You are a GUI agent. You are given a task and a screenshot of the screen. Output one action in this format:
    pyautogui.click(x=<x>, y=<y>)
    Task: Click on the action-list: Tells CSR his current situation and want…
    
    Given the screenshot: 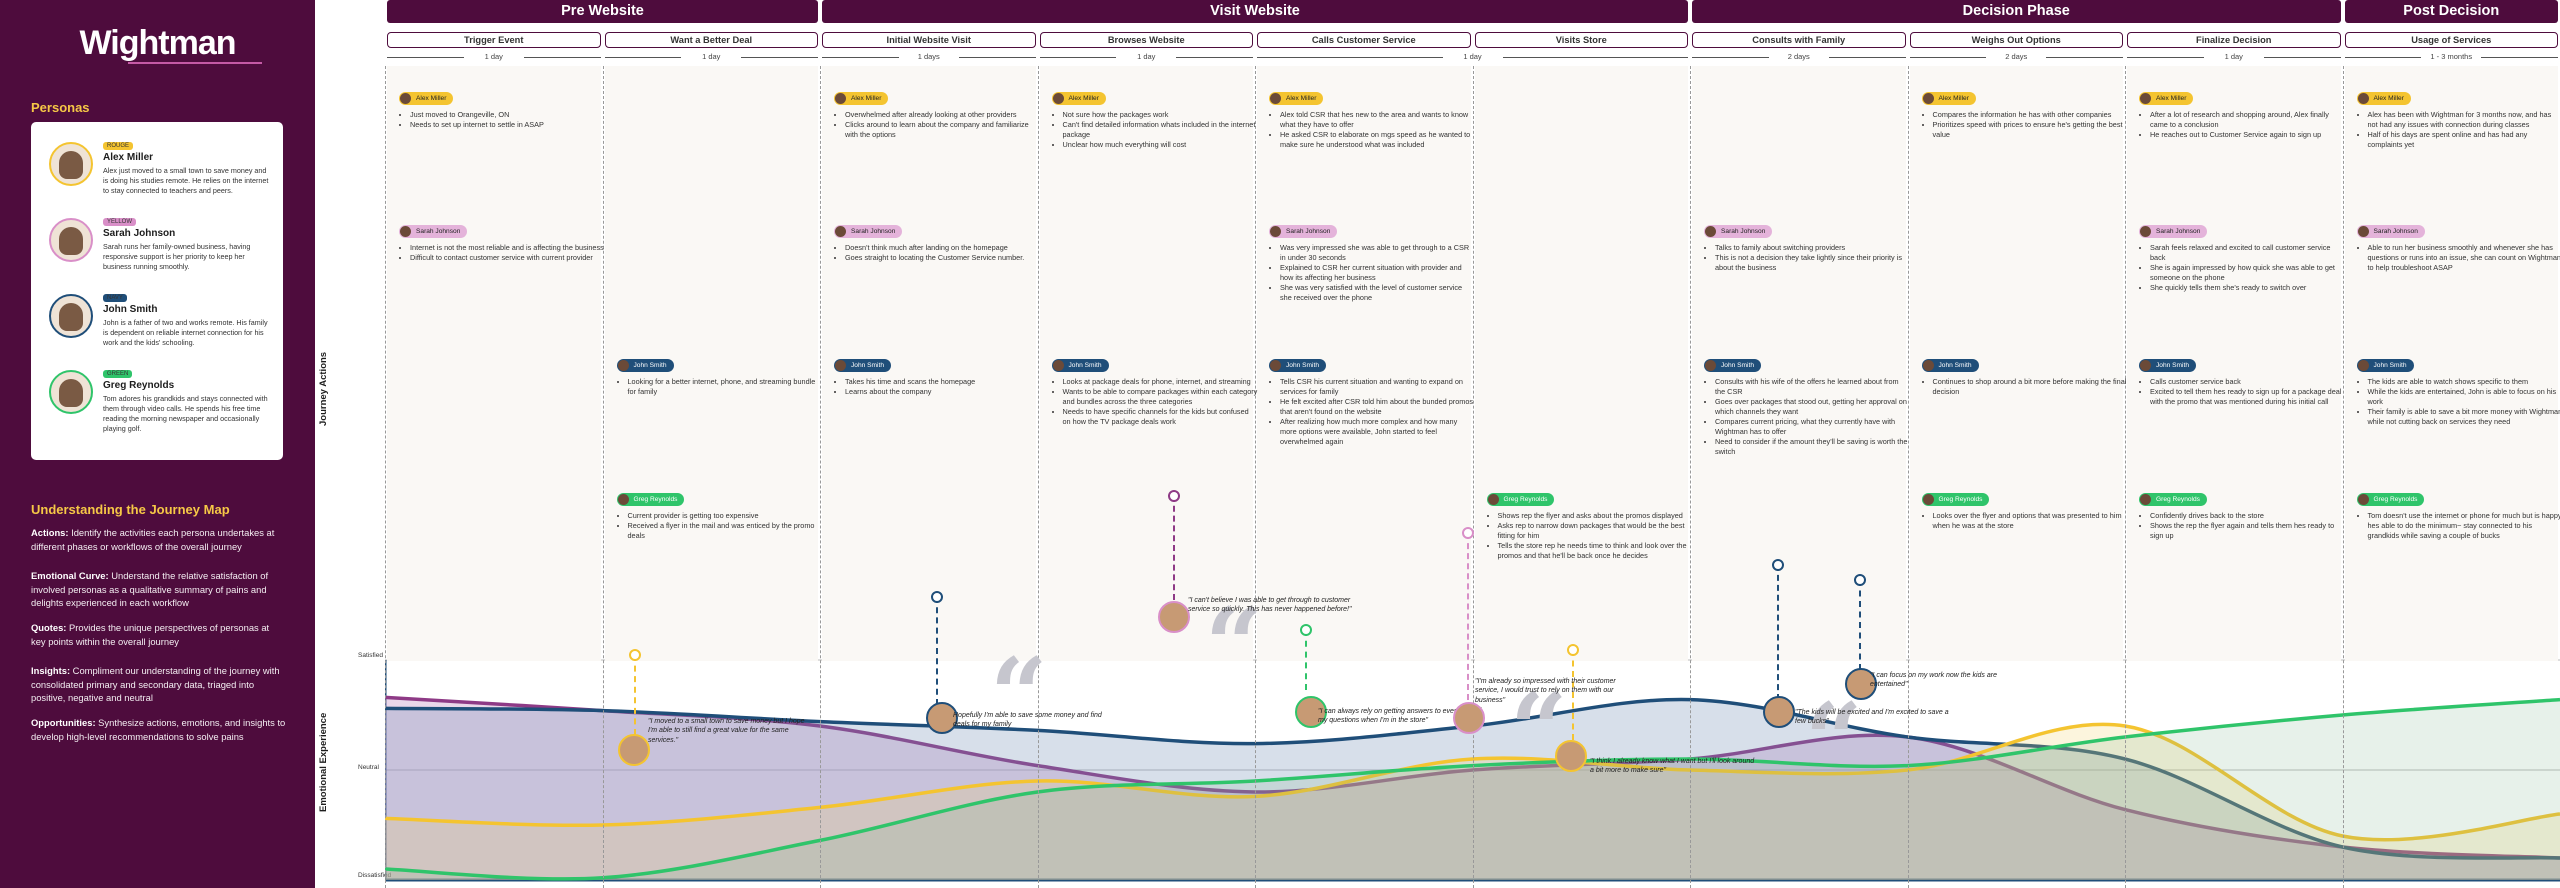 What is the action you would take?
    pyautogui.click(x=1372, y=412)
    